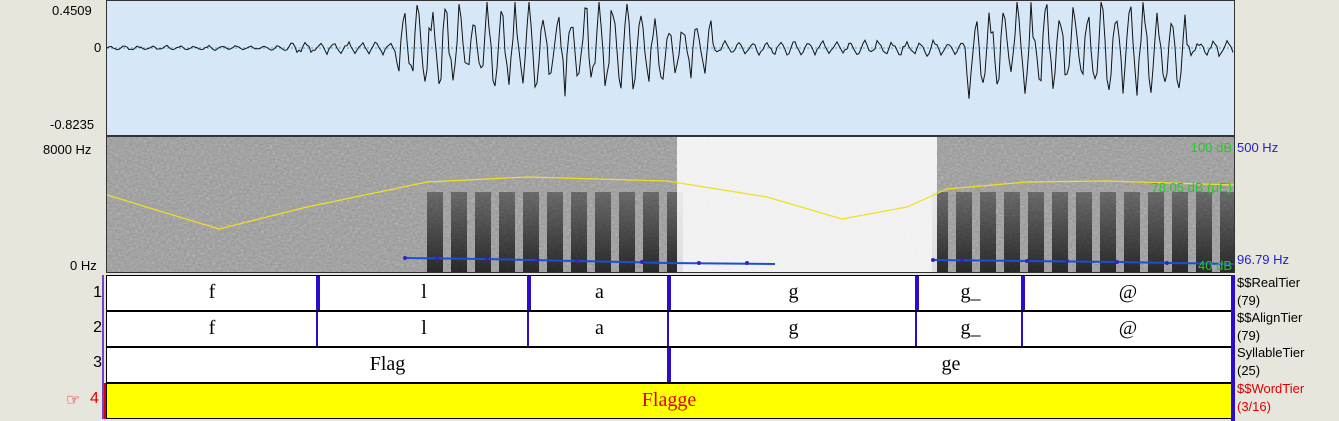  What do you see at coordinates (83, 265) in the screenshot?
I see `spectrogram-min-freq-label: 0 Hz` at bounding box center [83, 265].